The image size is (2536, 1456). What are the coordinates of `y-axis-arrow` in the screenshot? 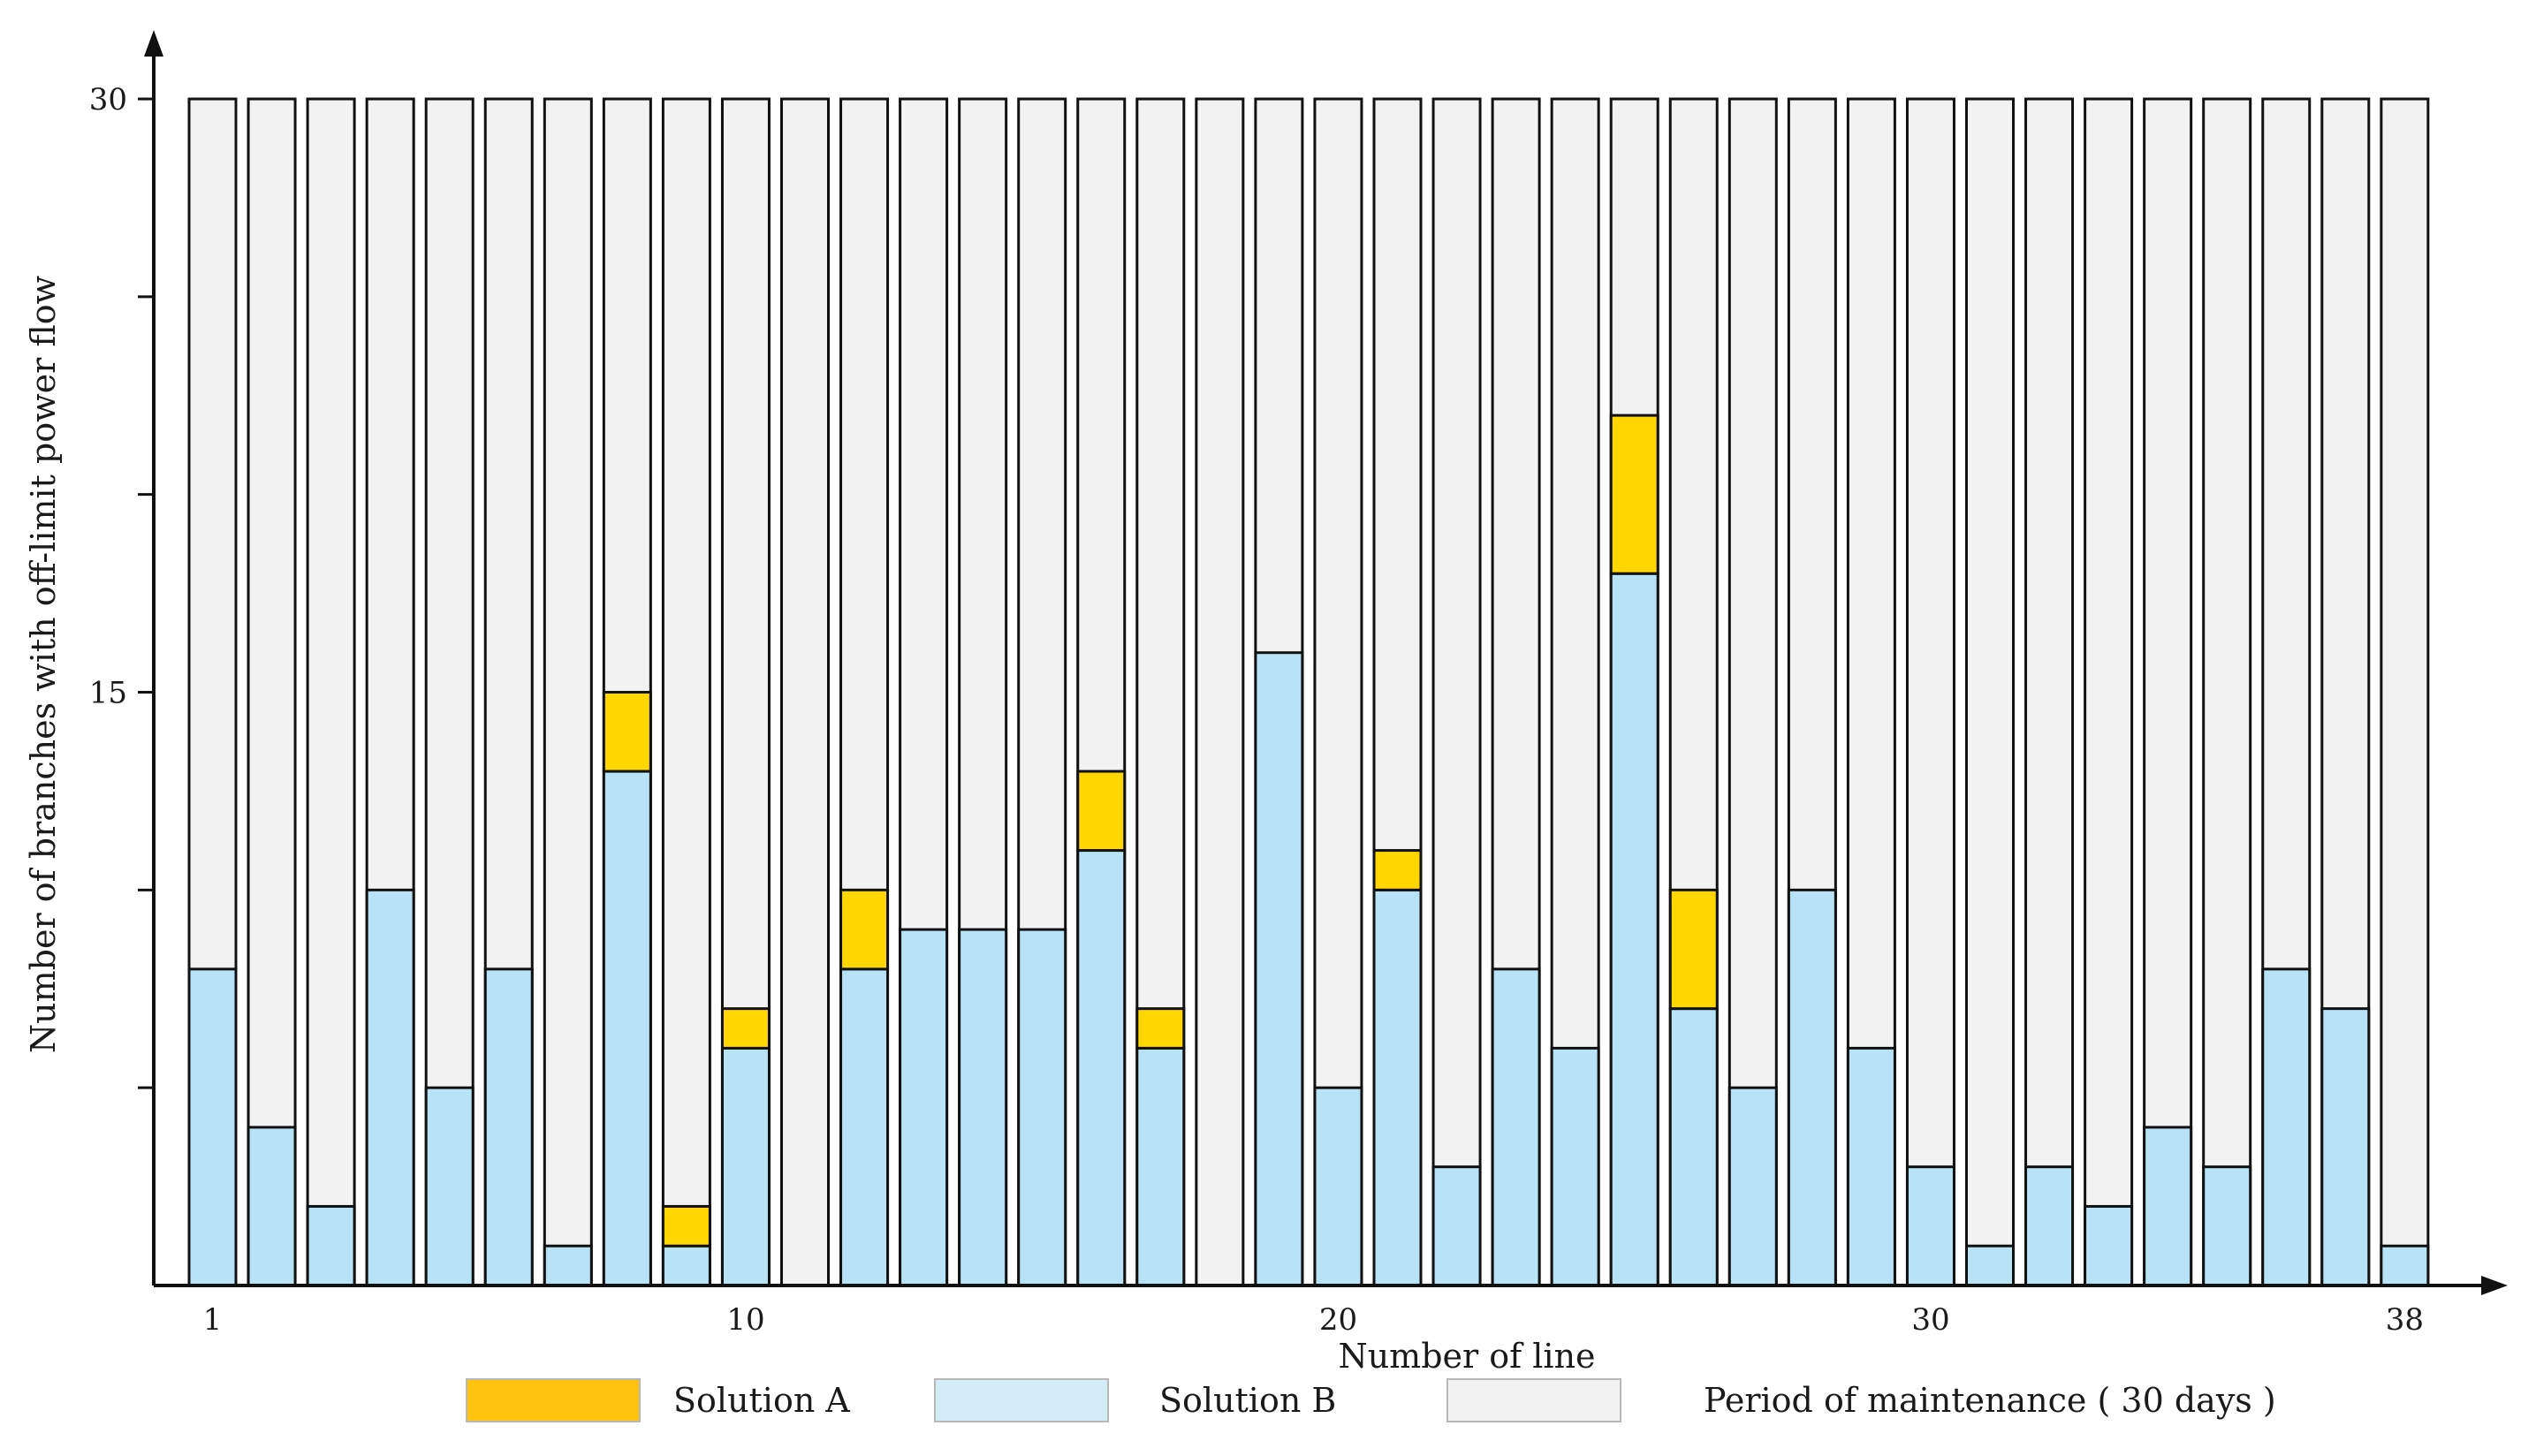 It's located at (153, 43).